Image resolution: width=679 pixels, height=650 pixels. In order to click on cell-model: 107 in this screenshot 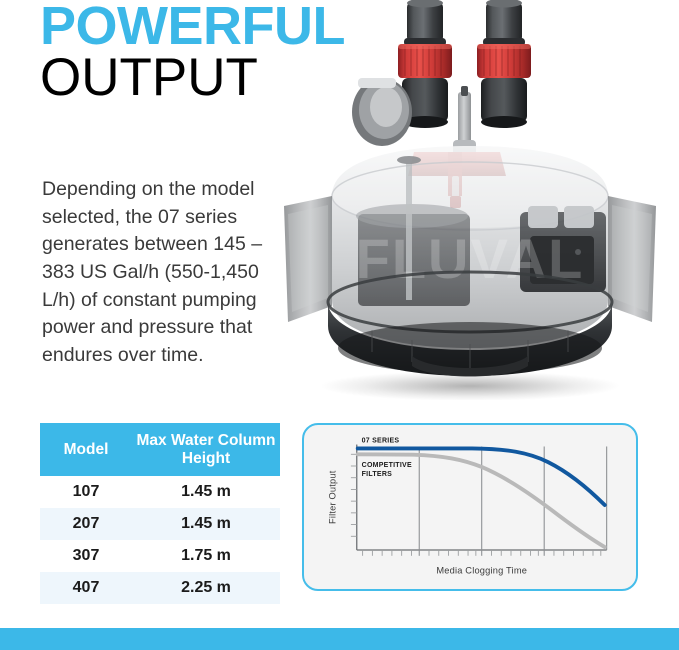, I will do `click(86, 492)`.